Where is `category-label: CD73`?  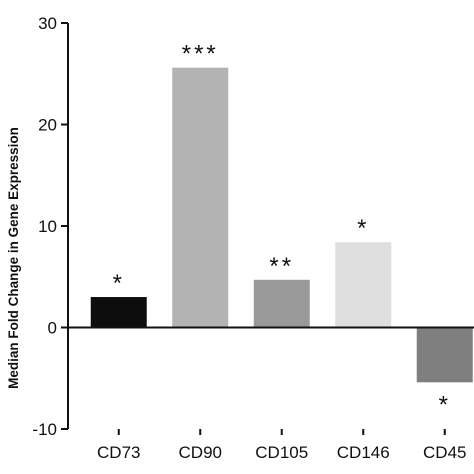
category-label: CD73 is located at coordinates (118, 452).